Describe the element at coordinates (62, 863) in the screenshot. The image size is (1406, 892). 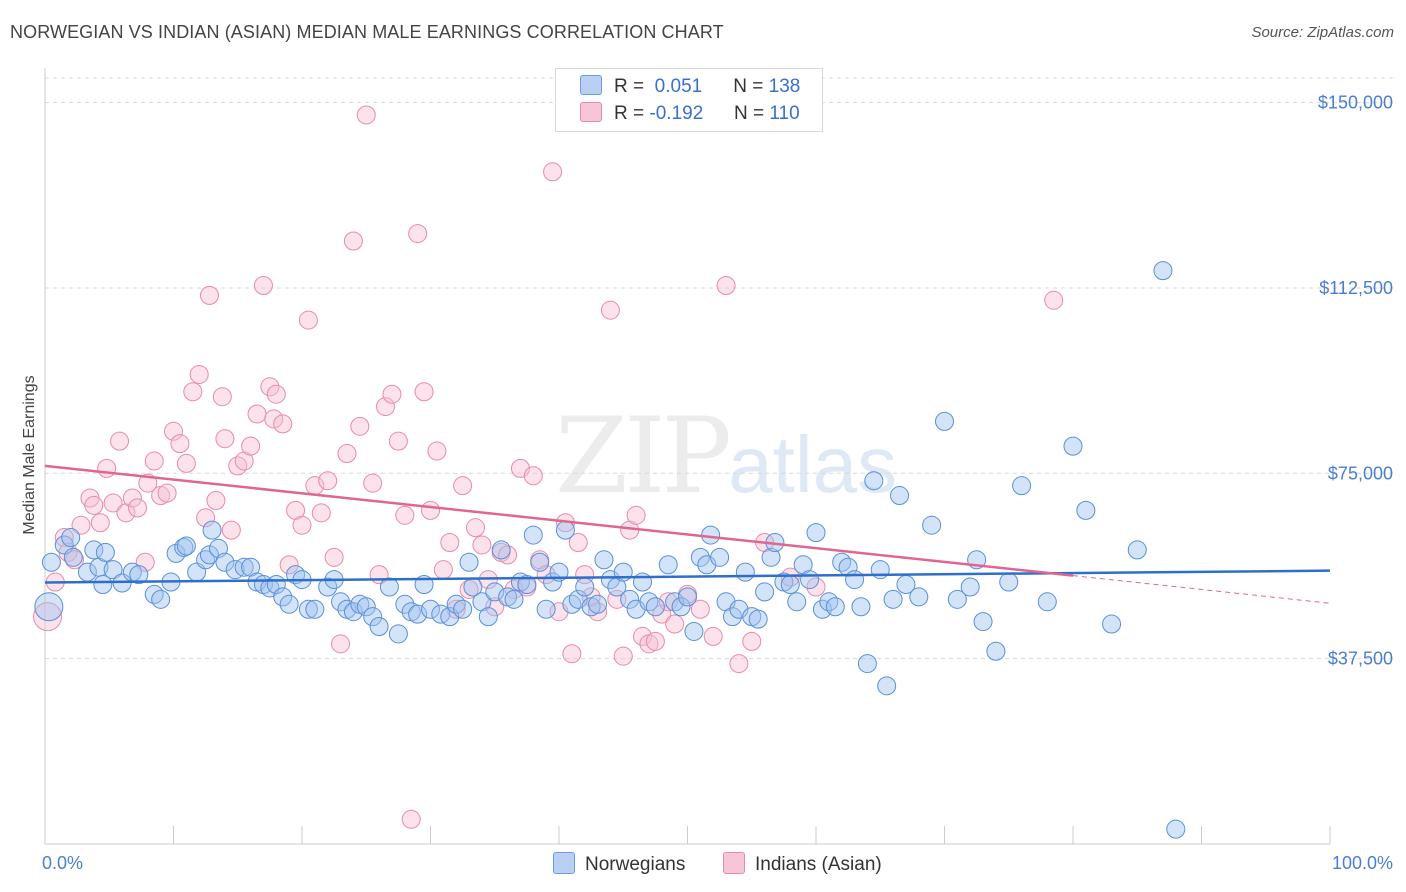
I see `x-tick-label: 0.0%` at that location.